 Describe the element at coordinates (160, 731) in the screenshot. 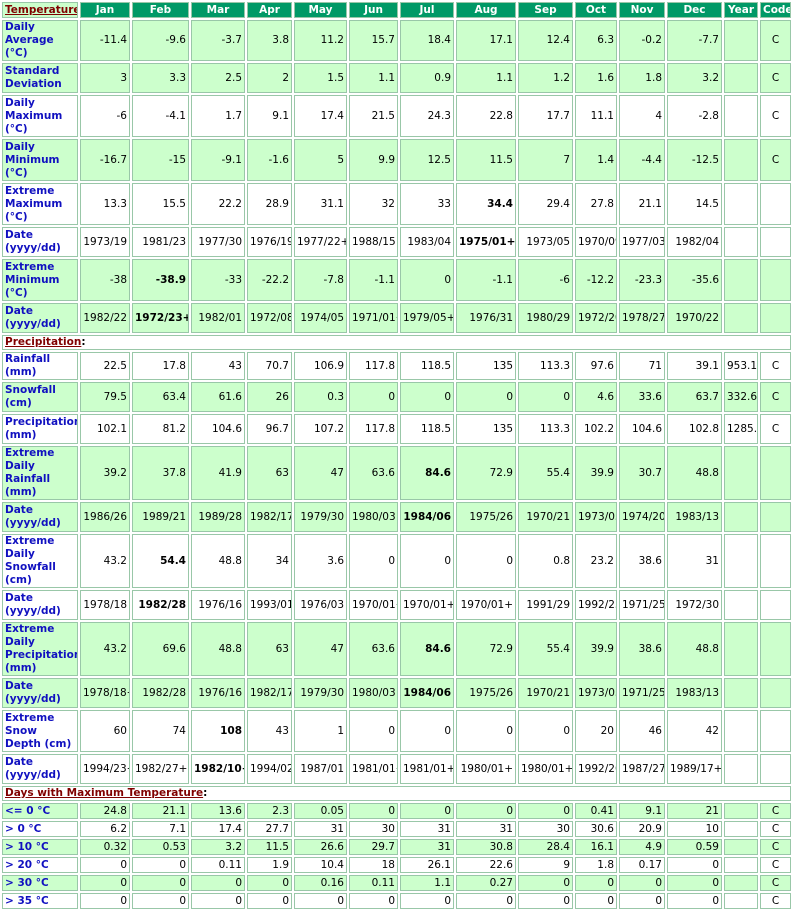

I see `table-cell: 74` at that location.